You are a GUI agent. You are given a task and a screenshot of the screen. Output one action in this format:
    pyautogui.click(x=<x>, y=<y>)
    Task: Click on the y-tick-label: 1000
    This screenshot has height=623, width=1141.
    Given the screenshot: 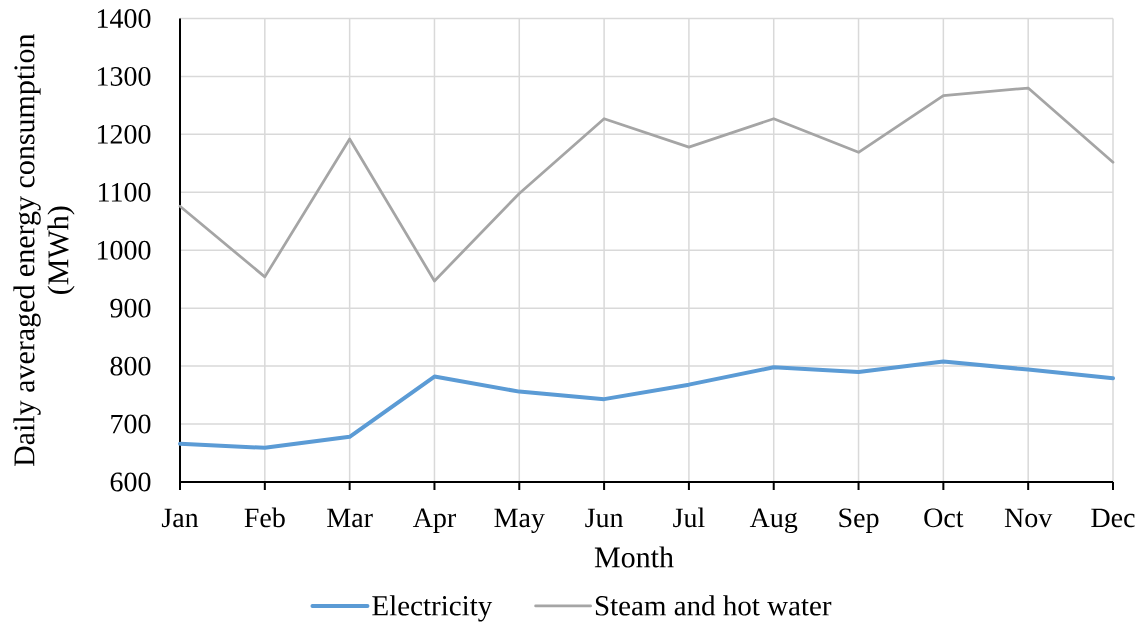 What is the action you would take?
    pyautogui.click(x=124, y=250)
    